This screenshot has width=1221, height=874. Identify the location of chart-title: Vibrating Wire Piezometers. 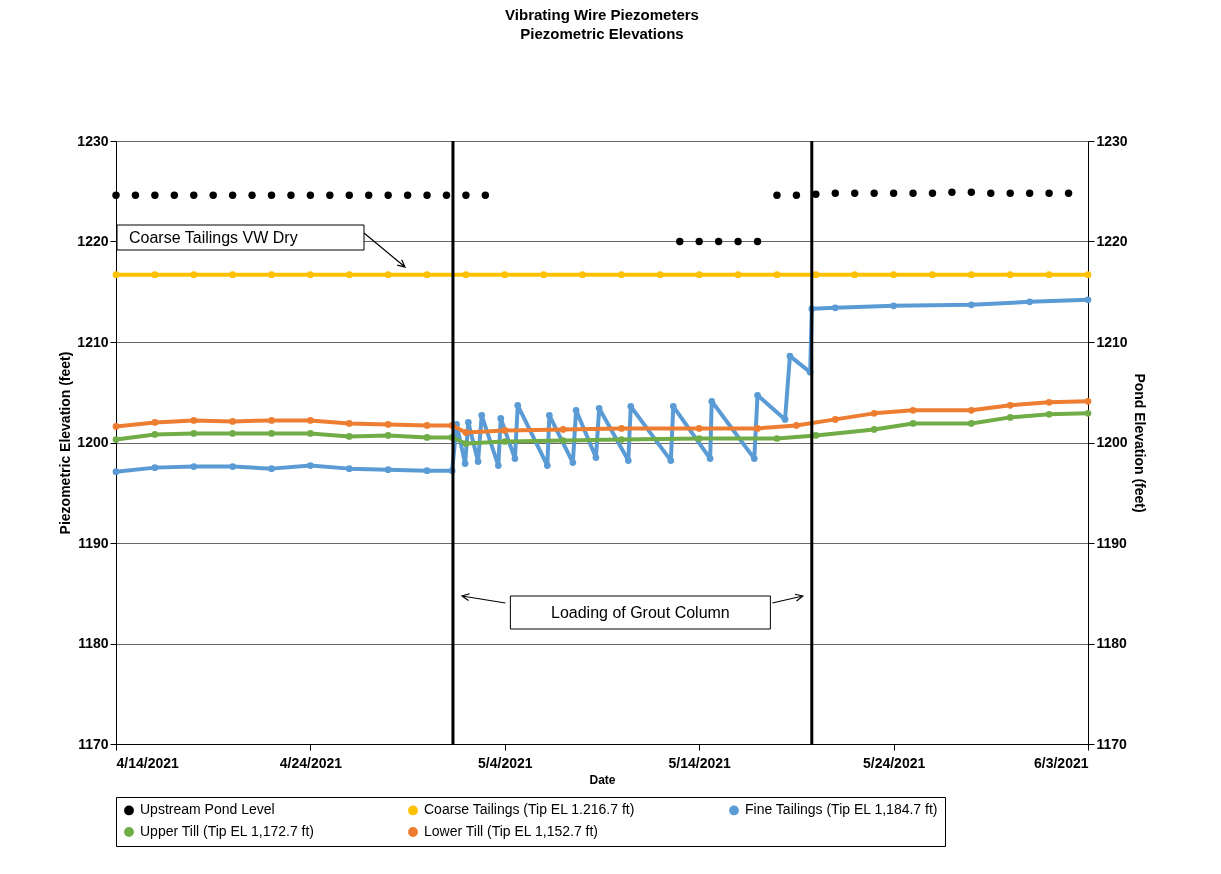
(602, 14).